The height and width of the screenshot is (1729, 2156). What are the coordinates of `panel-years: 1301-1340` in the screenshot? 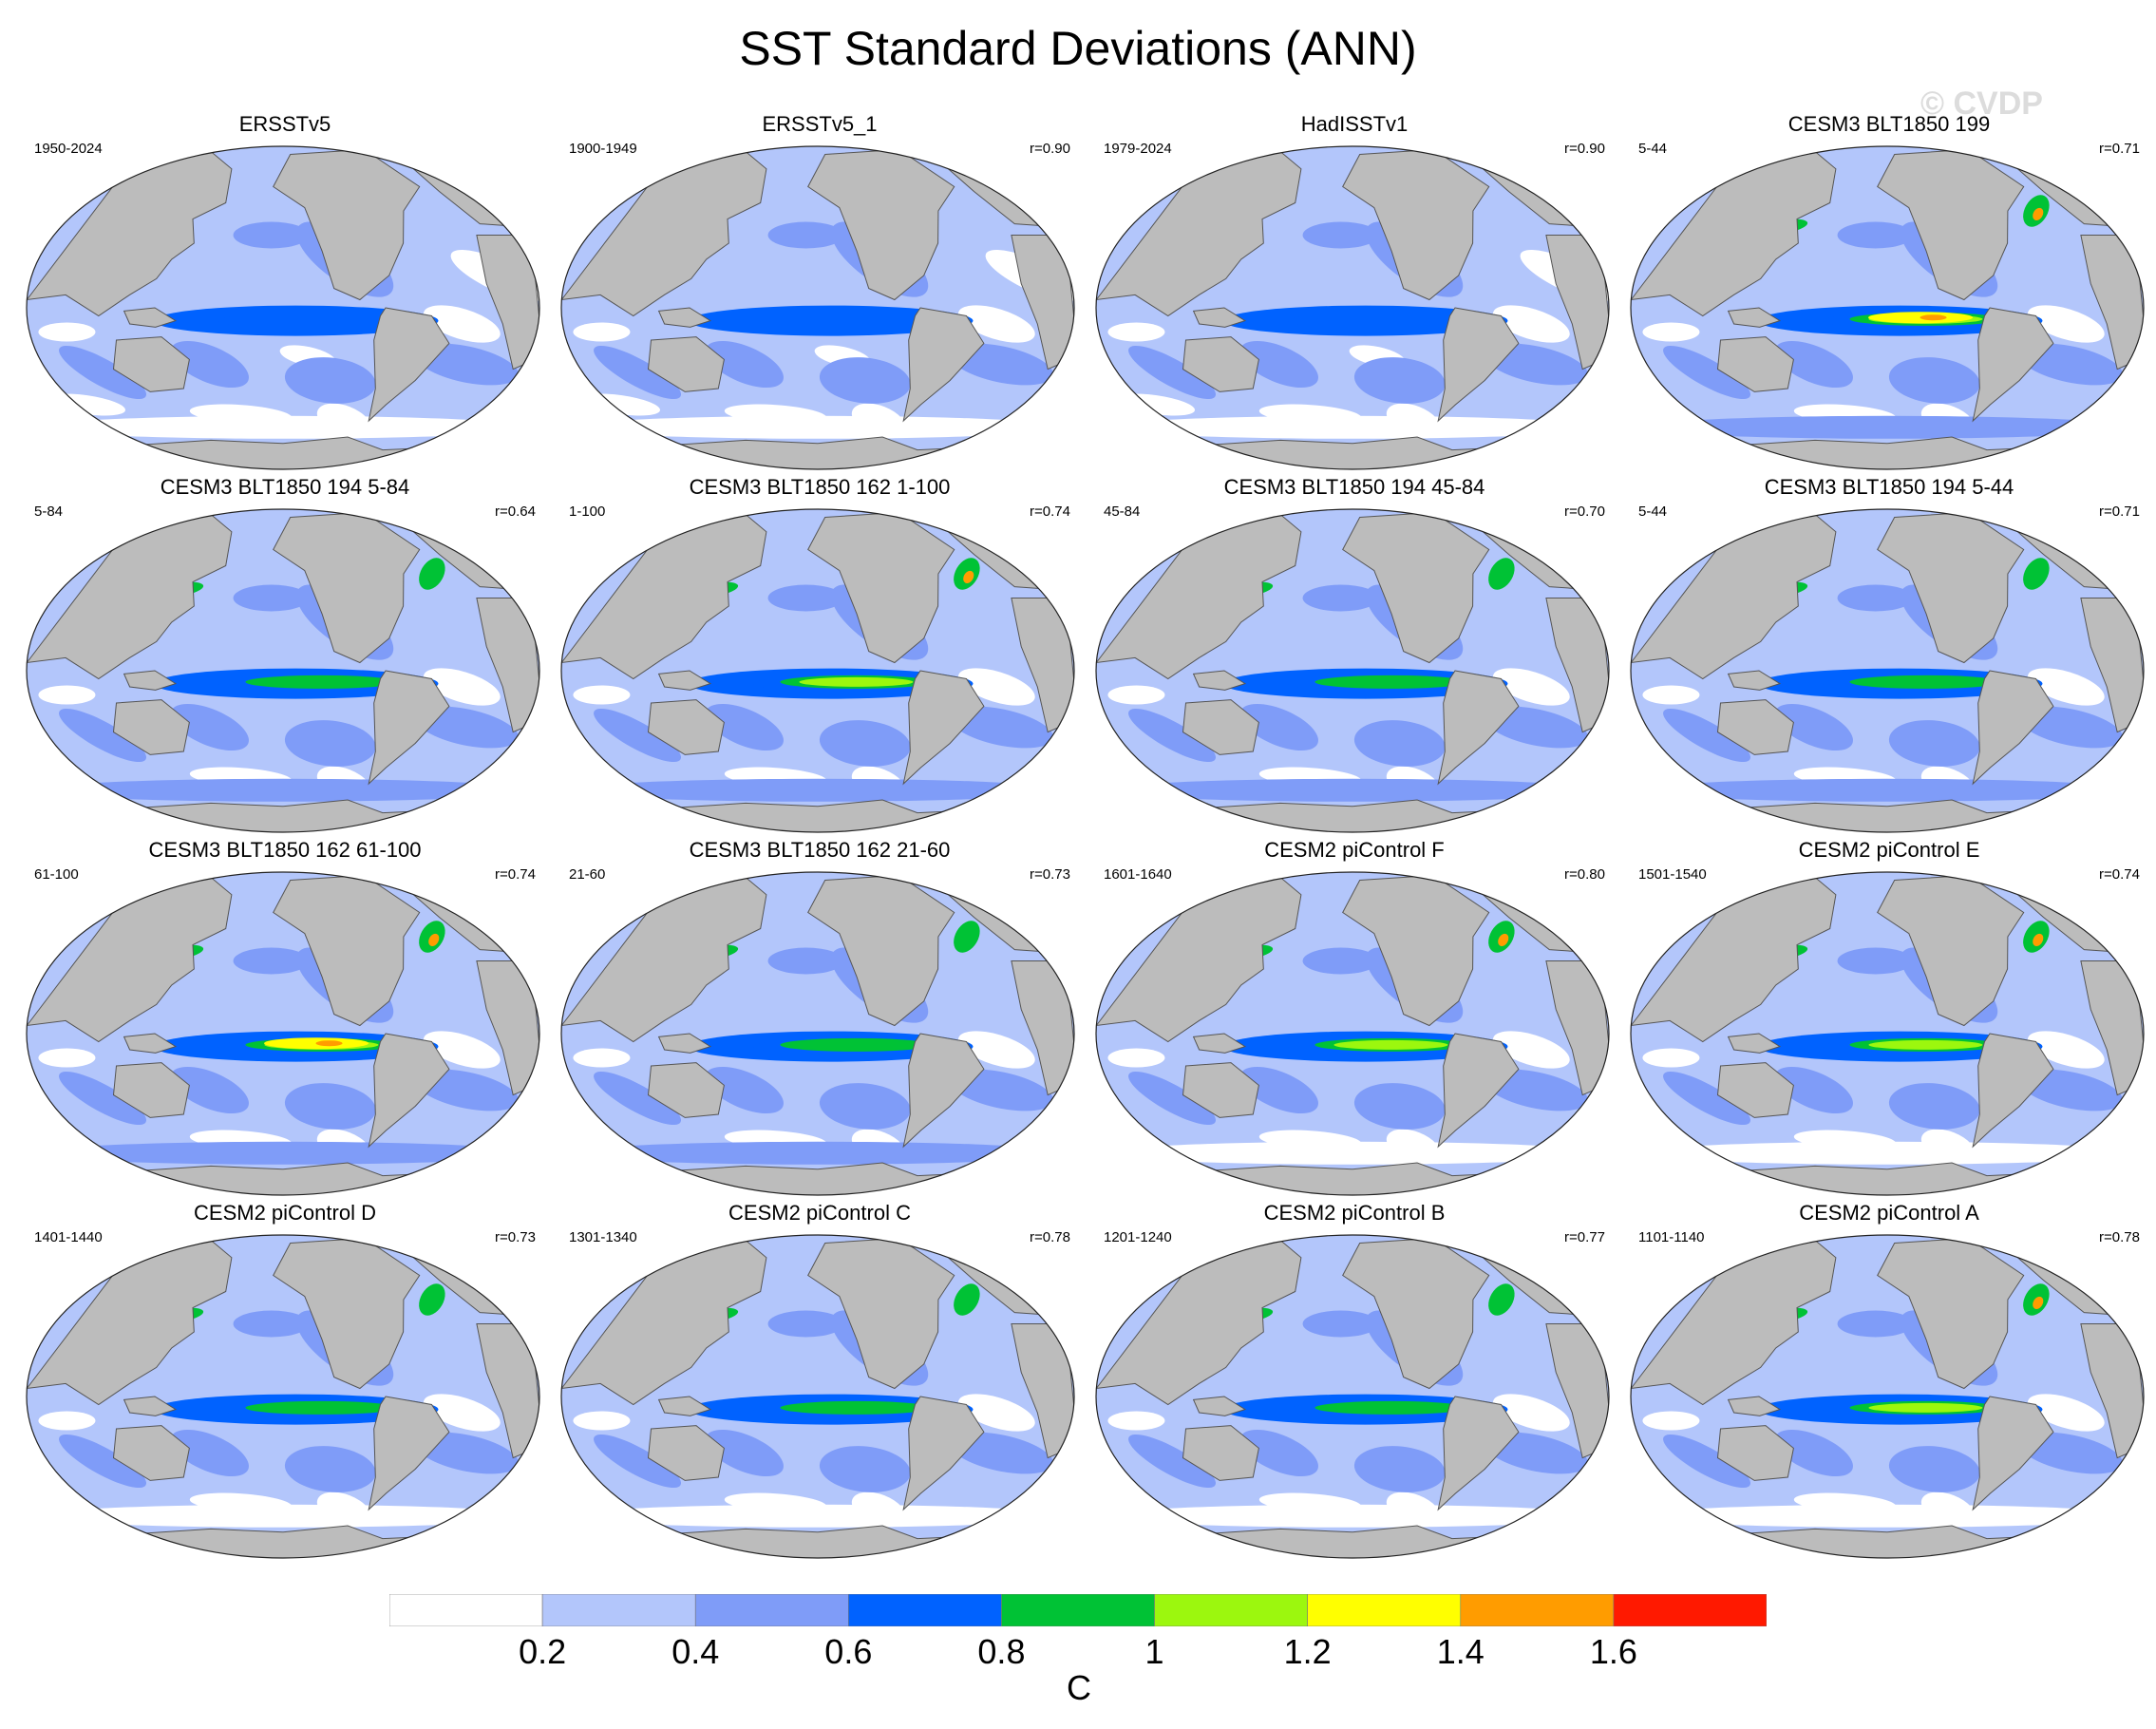 It's located at (603, 1237).